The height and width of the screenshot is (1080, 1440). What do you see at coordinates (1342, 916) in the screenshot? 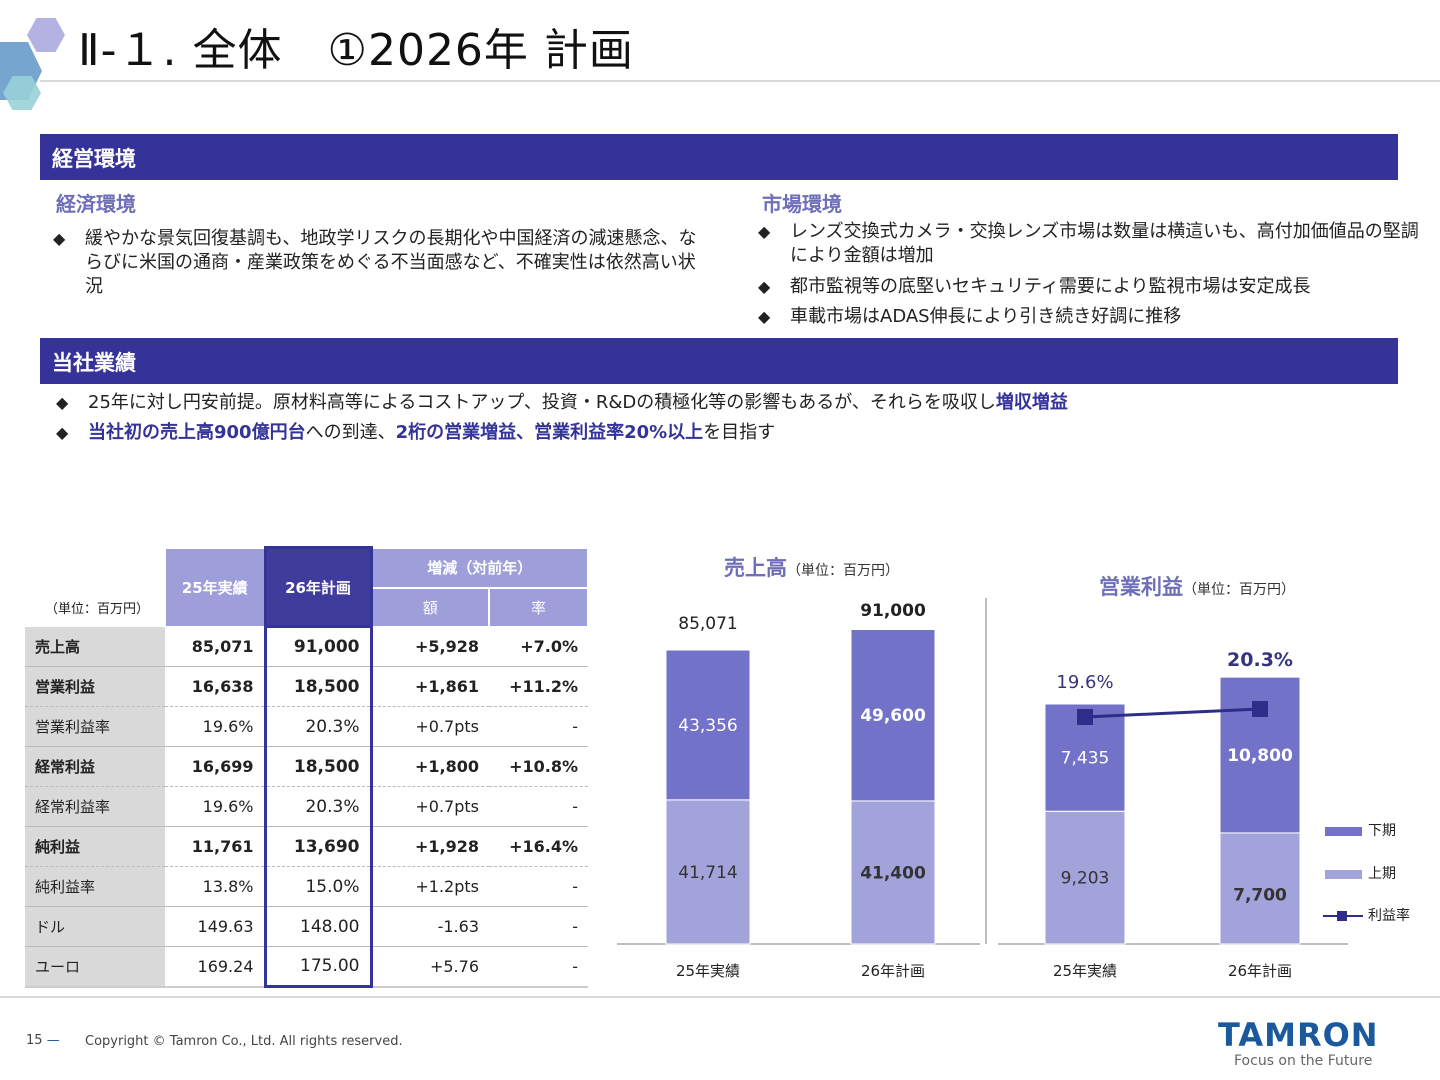
I see `legend-marker` at bounding box center [1342, 916].